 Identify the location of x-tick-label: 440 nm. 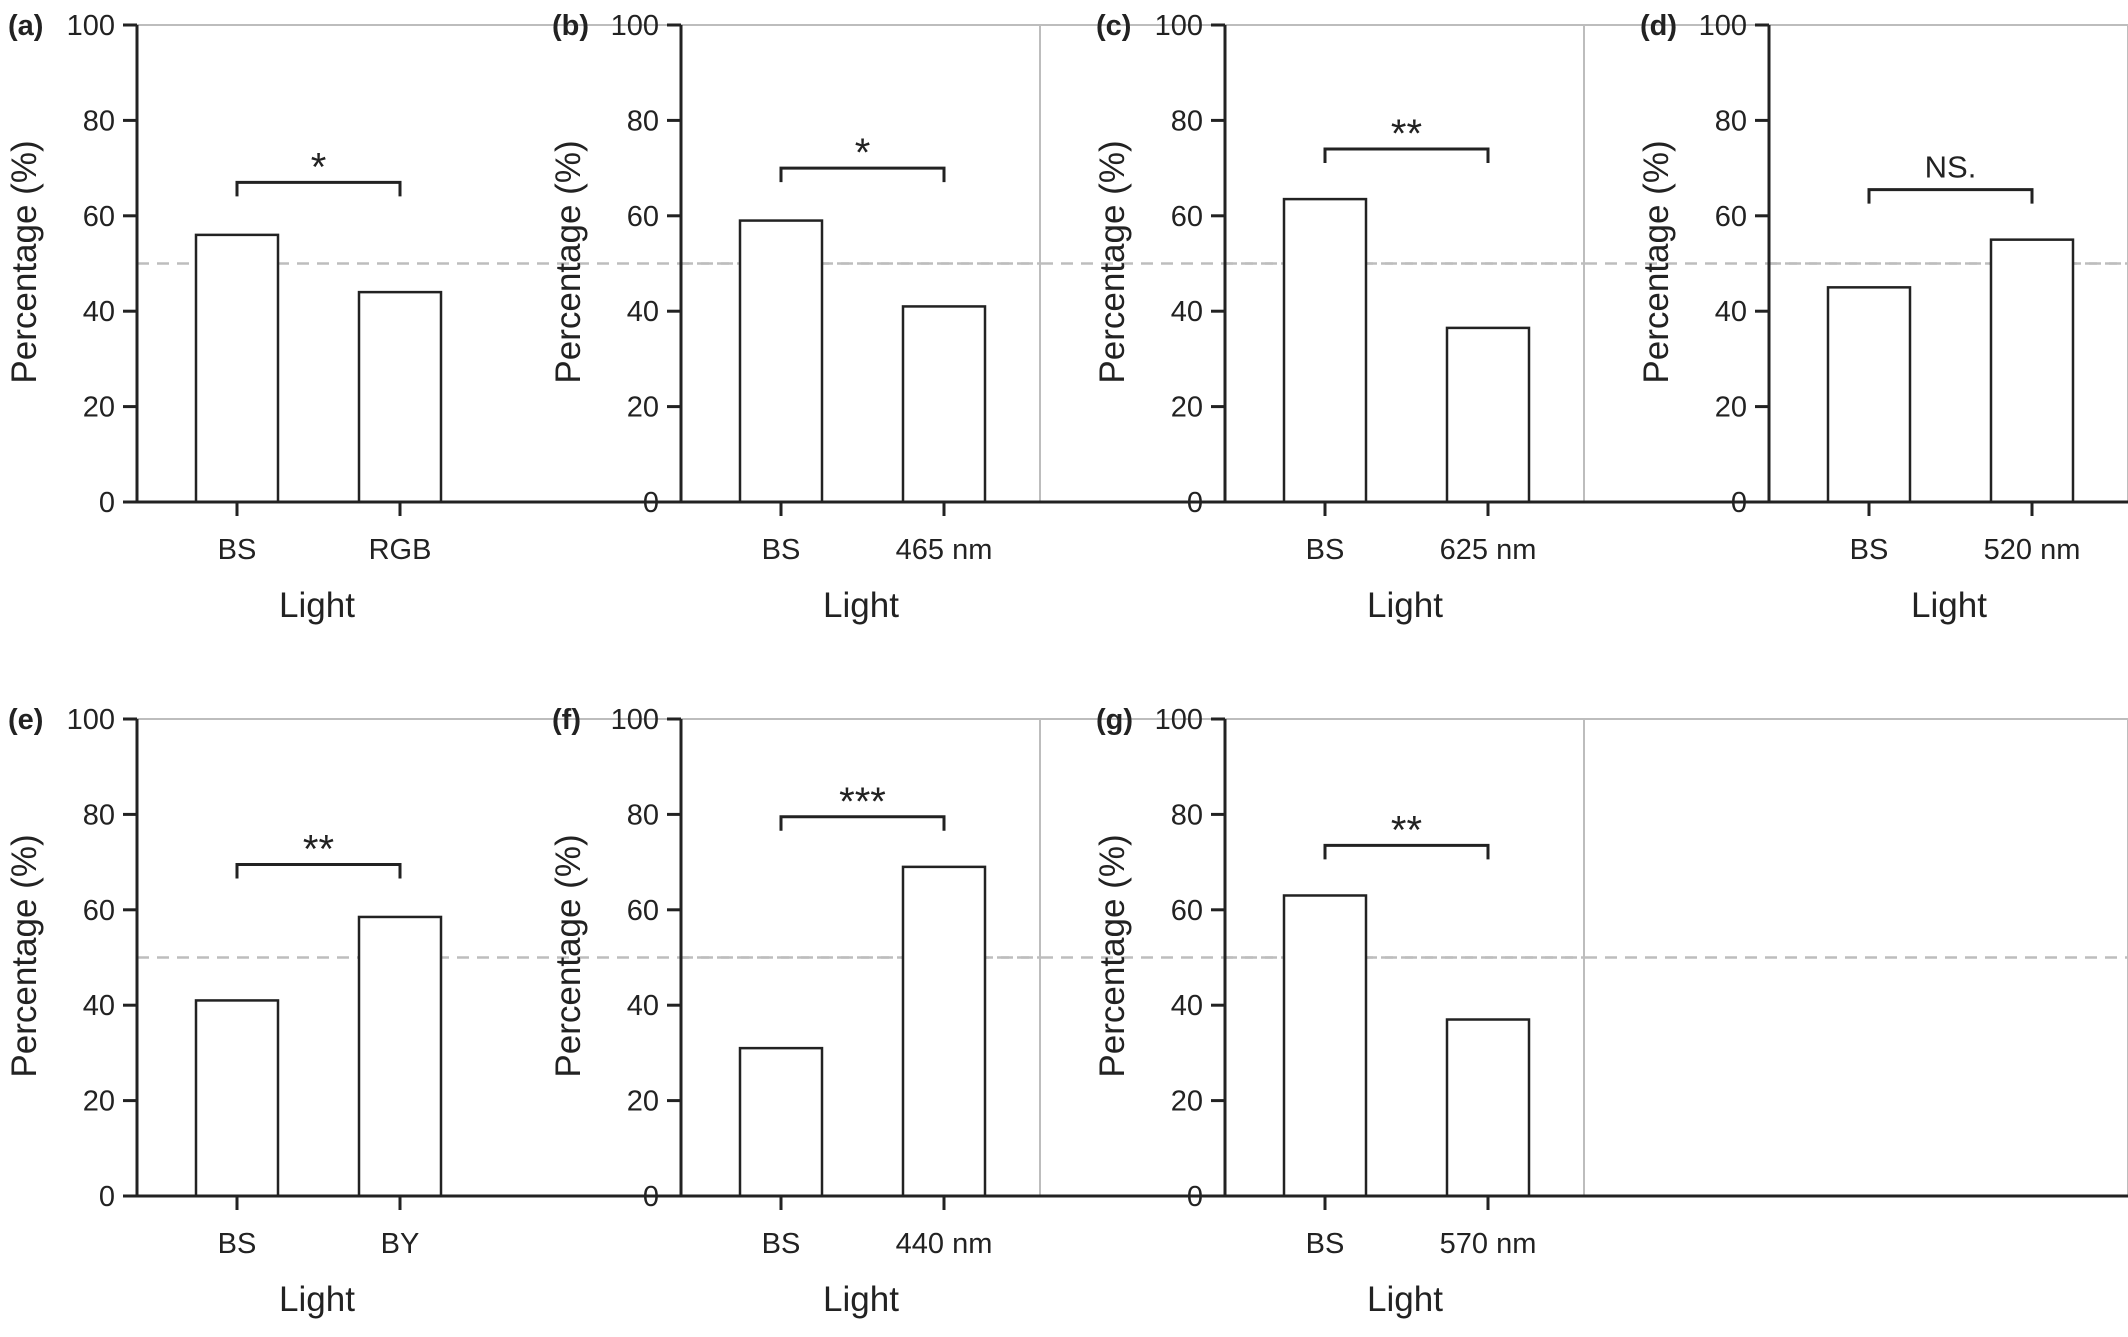
(944, 1244).